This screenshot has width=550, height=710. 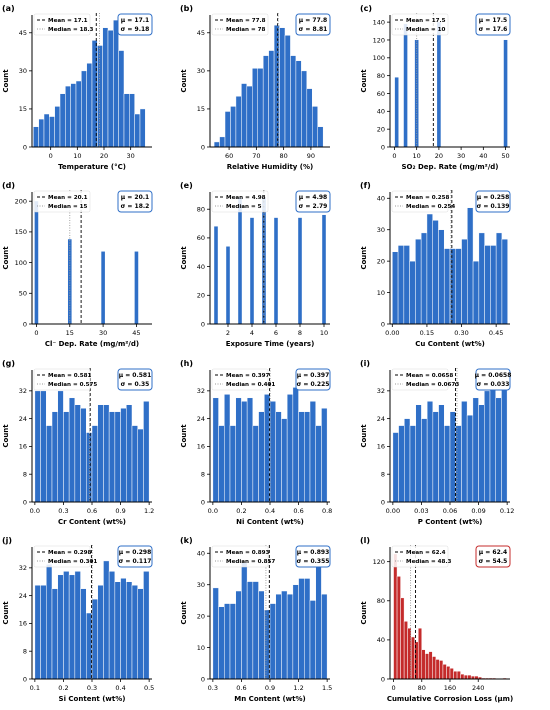 I want to click on stats-box: μ = 0.397 σ = 0.225, so click(x=313, y=379).